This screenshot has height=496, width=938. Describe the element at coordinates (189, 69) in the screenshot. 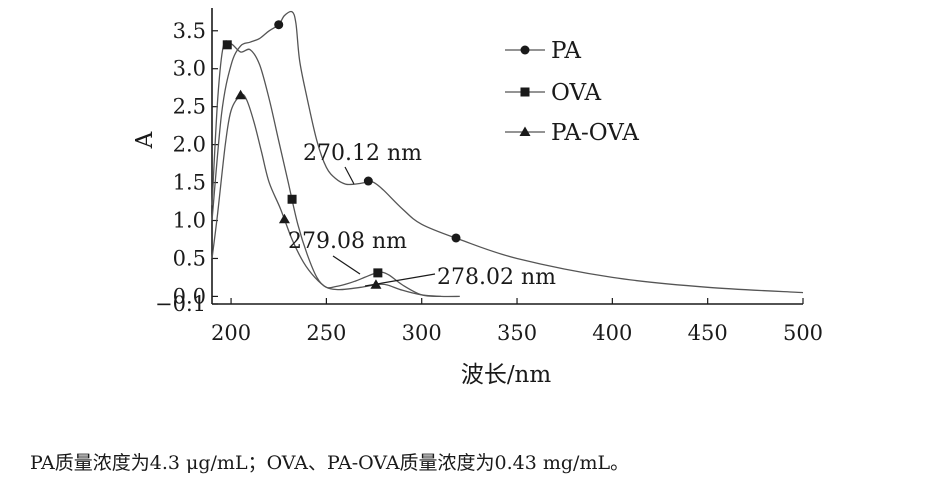

I see `y-tick-label: 3.0` at that location.